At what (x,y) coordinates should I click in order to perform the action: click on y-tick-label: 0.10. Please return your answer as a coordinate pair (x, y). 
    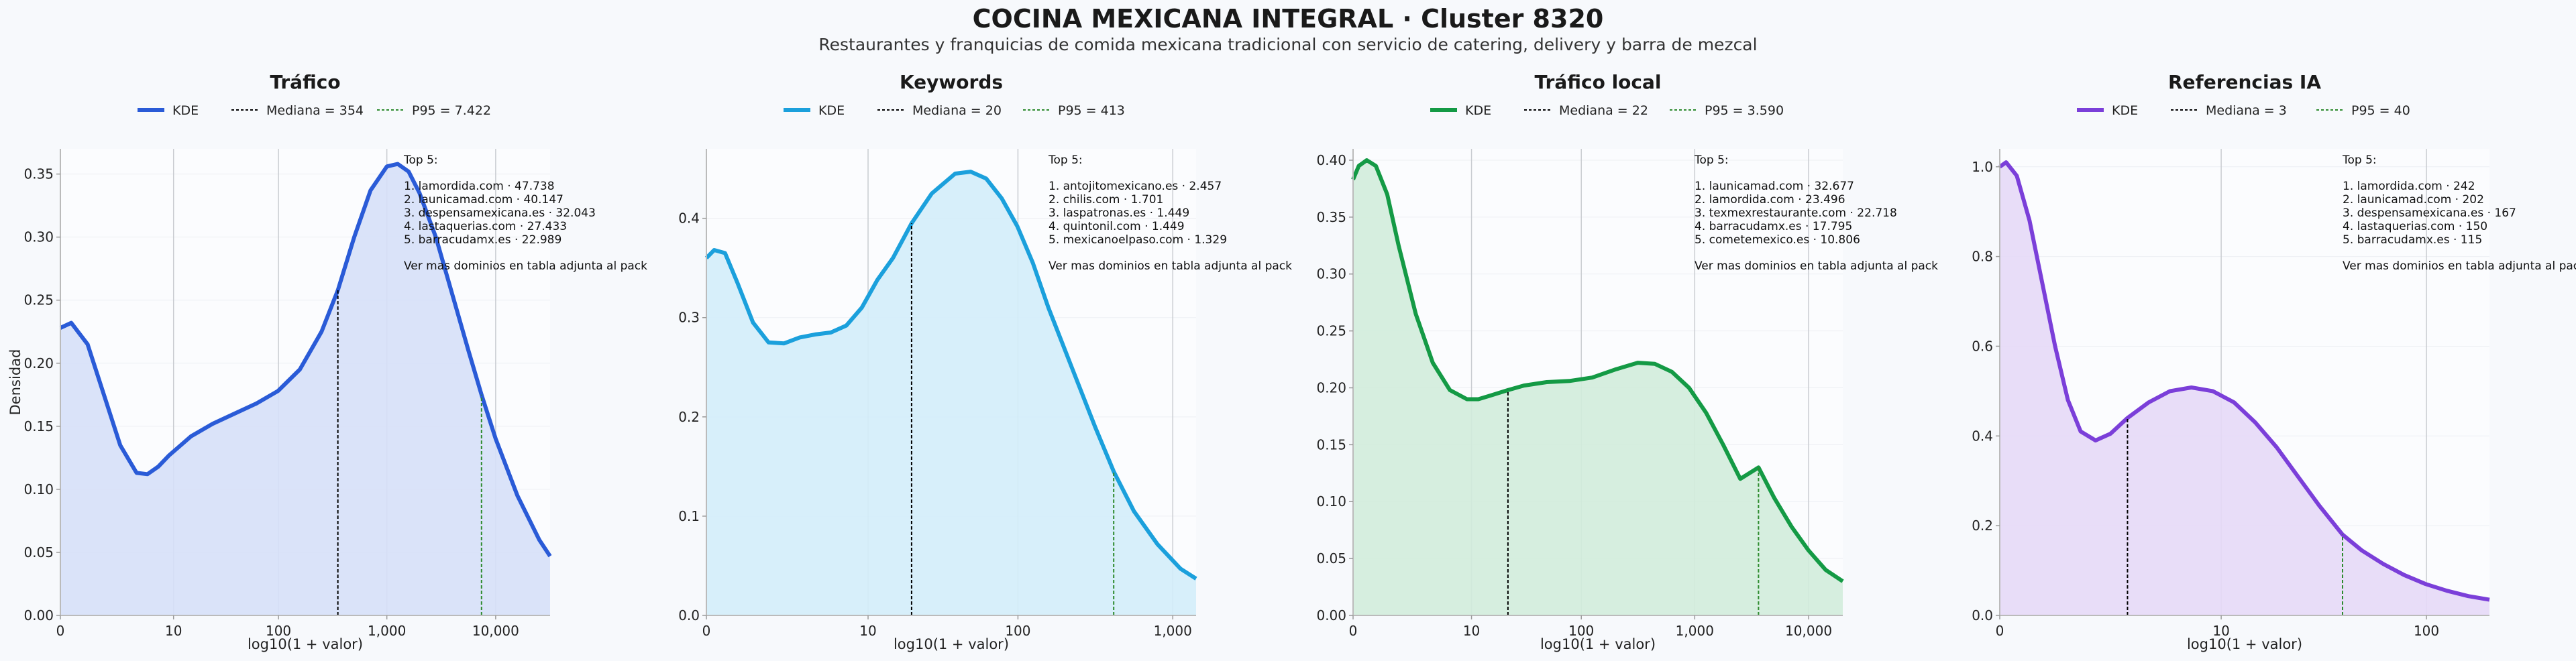
    Looking at the image, I should click on (1331, 501).